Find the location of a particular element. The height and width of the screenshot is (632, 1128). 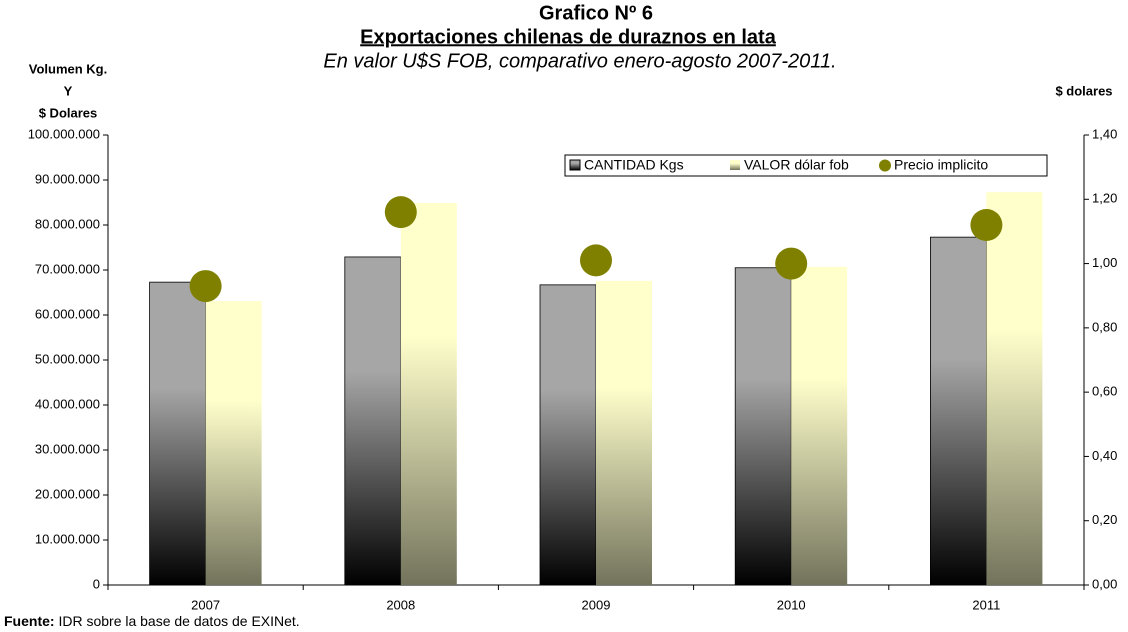

legend-label: CANTIDAD Kgs is located at coordinates (634, 165).